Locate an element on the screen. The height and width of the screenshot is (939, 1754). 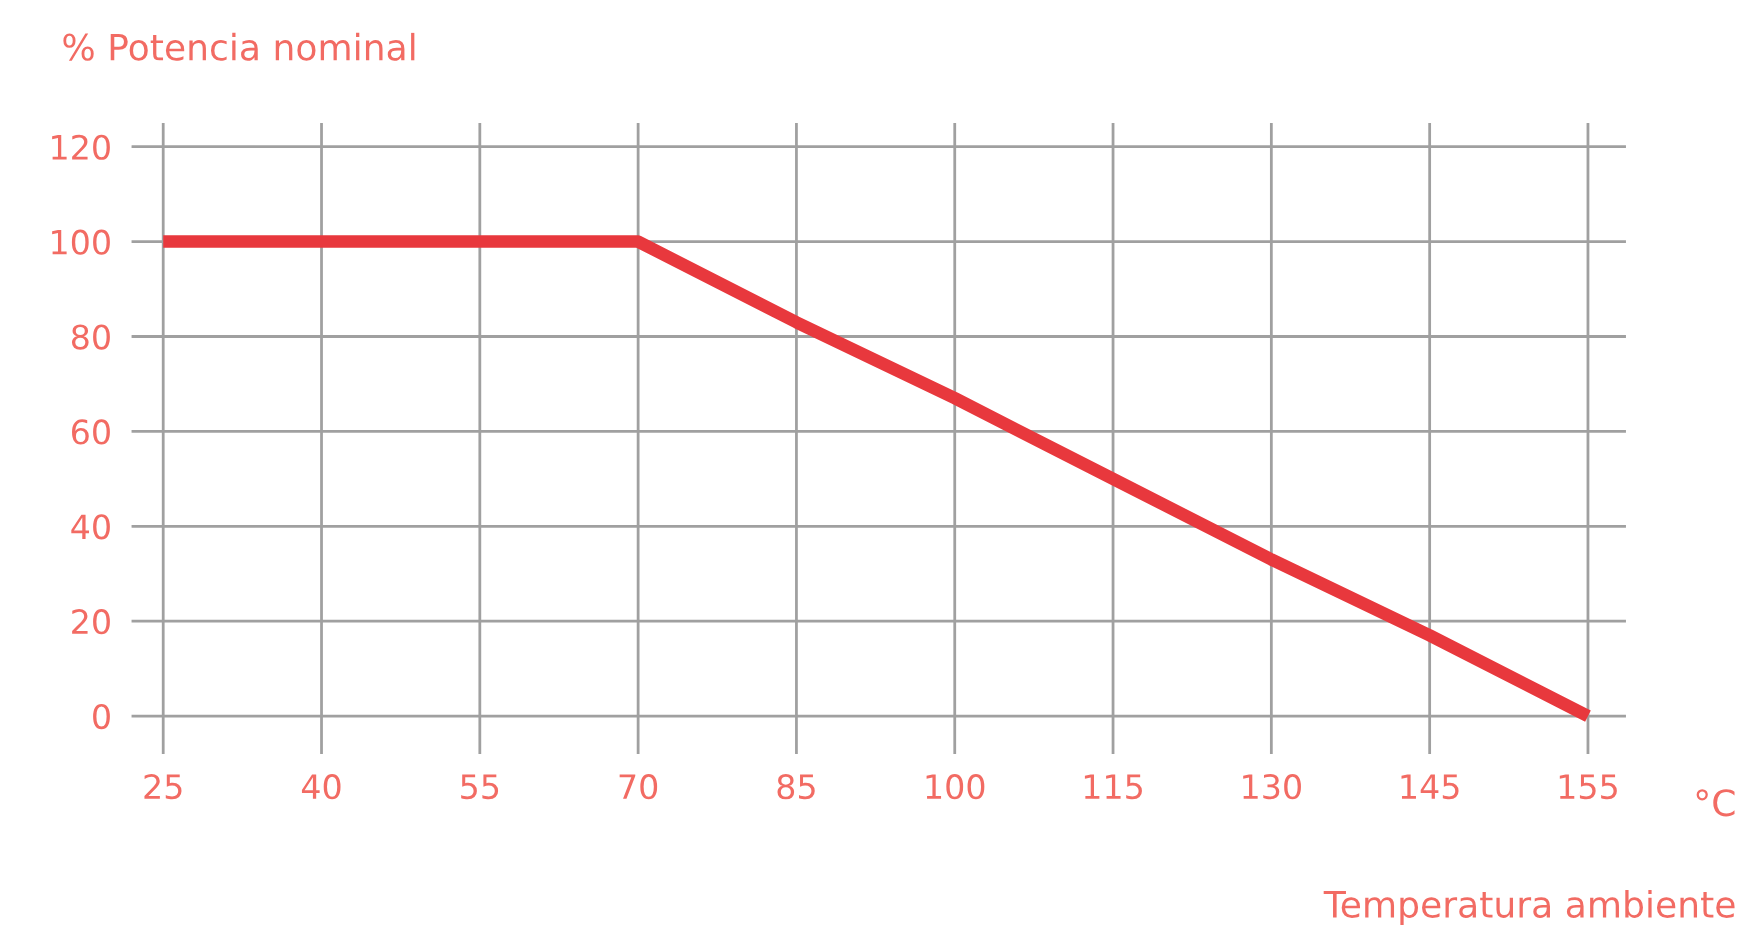
y-tick-label: 40 is located at coordinates (90, 527).